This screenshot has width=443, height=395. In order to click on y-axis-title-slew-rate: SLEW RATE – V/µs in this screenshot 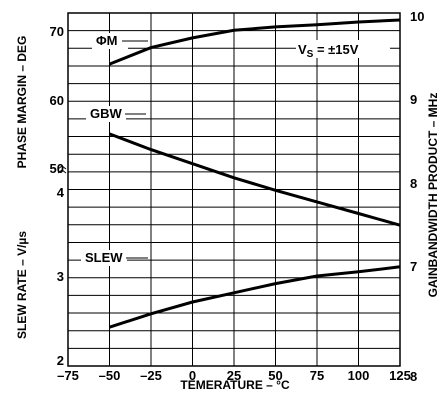, I will do `click(22, 285)`.